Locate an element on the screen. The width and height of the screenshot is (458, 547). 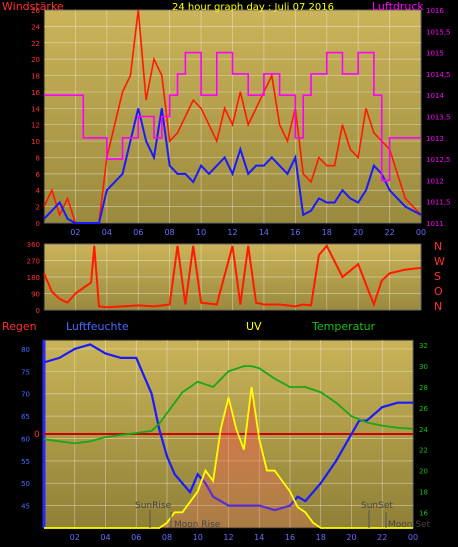
chart3-x-tick-label: 20 is located at coordinates (351, 537).